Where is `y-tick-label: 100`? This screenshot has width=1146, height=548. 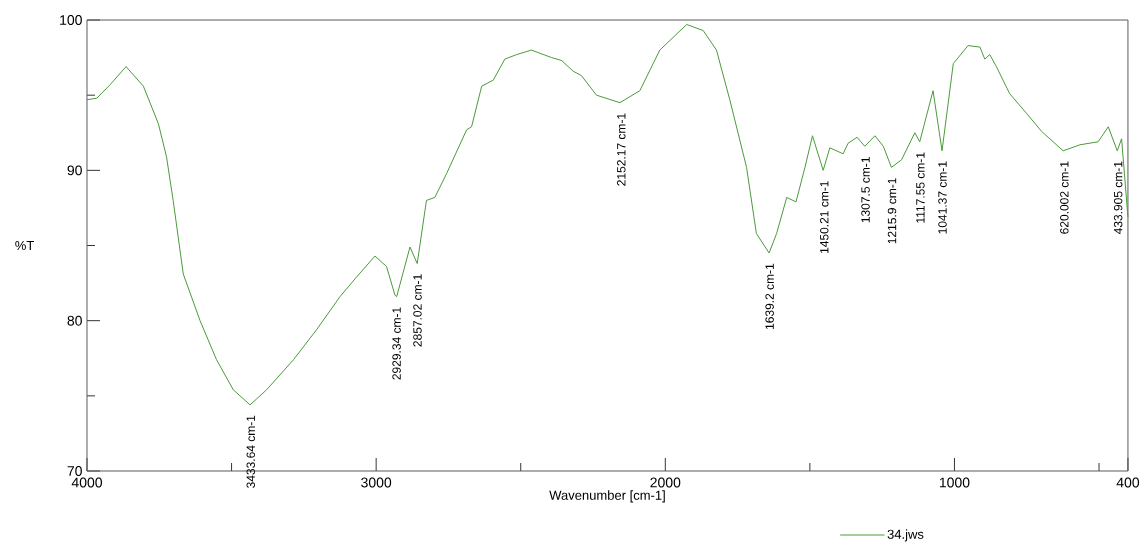 y-tick-label: 100 is located at coordinates (71, 20).